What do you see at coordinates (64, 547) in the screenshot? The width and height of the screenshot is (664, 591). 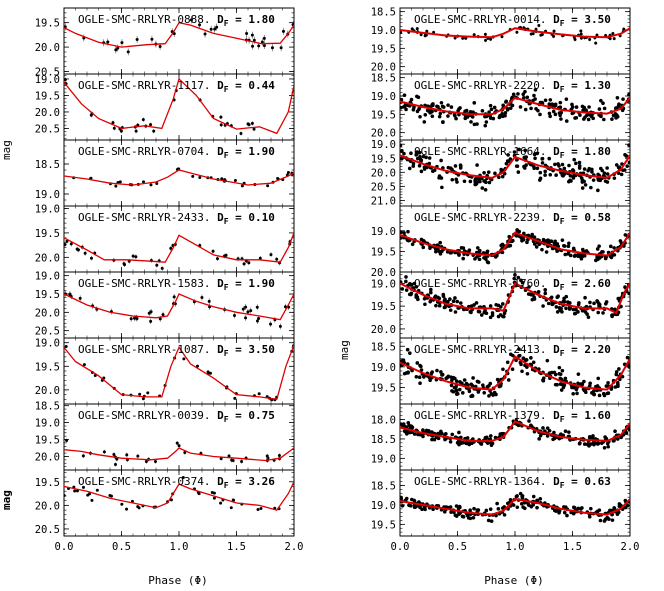 I see `x-tick-label: 0.0` at bounding box center [64, 547].